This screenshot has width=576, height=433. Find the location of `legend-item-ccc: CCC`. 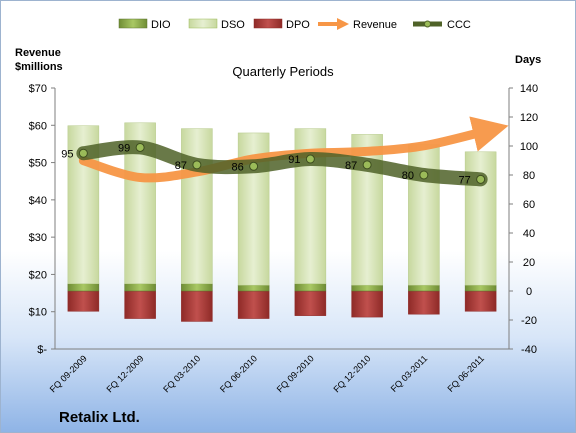

legend-item-ccc: CCC is located at coordinates (442, 25).